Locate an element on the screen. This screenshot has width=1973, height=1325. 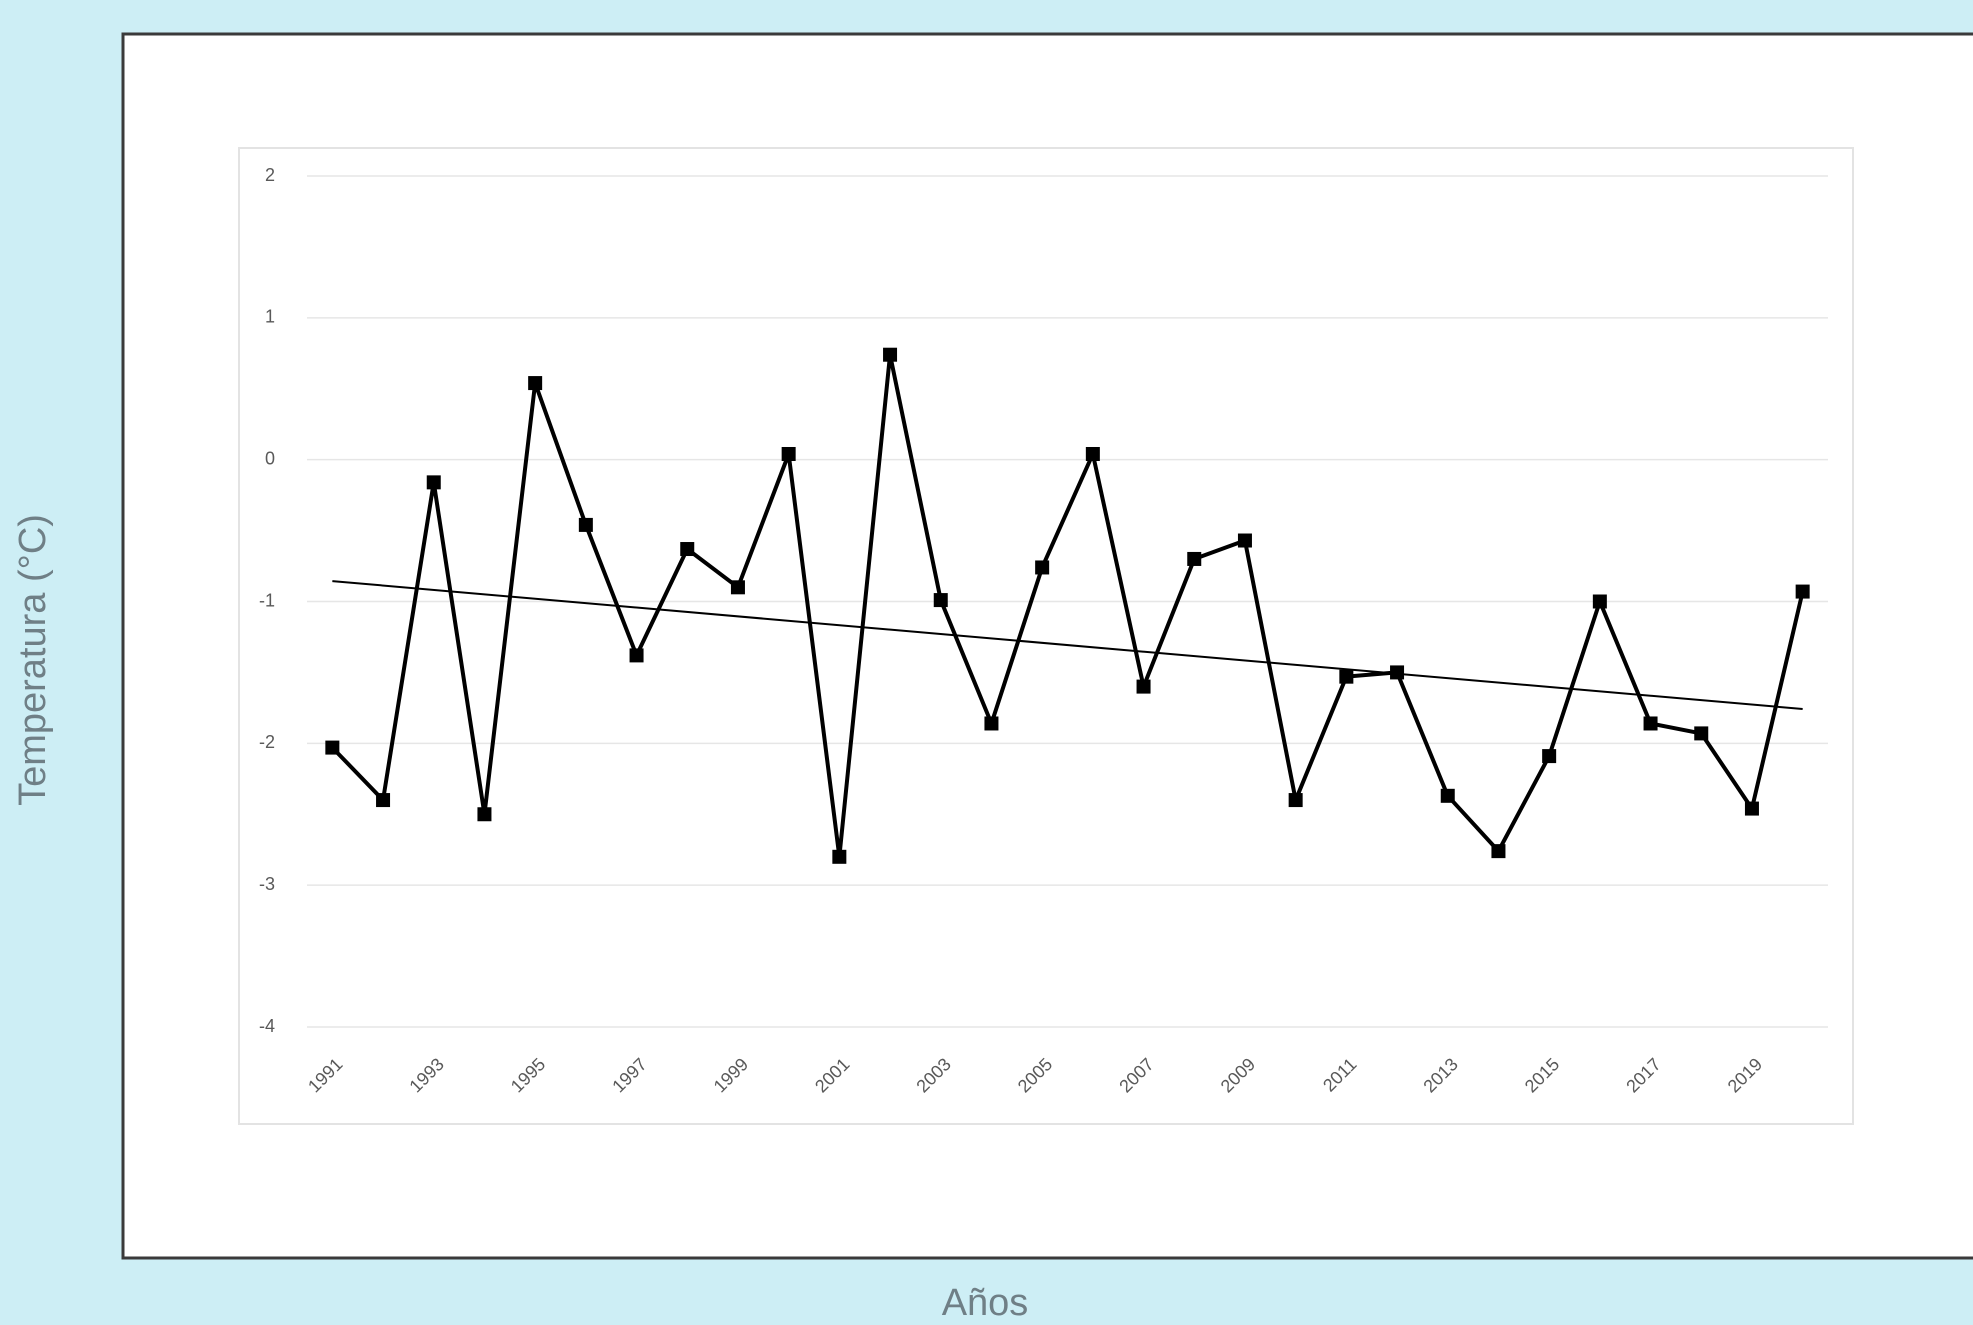
y-tick-label: 1 is located at coordinates (270, 317).